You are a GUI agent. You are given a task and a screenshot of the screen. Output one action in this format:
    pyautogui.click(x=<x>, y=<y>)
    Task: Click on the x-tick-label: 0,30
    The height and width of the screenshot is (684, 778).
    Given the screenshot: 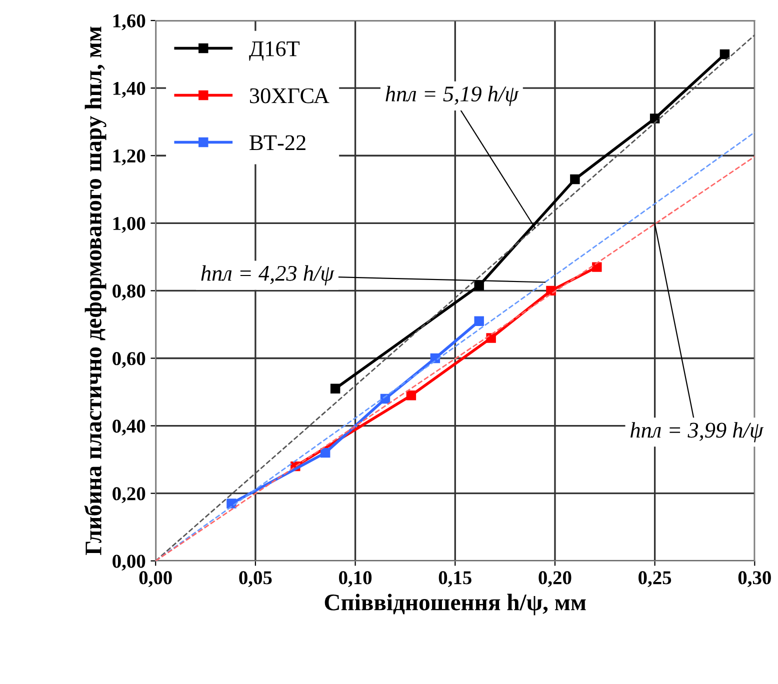 What is the action you would take?
    pyautogui.click(x=754, y=579)
    